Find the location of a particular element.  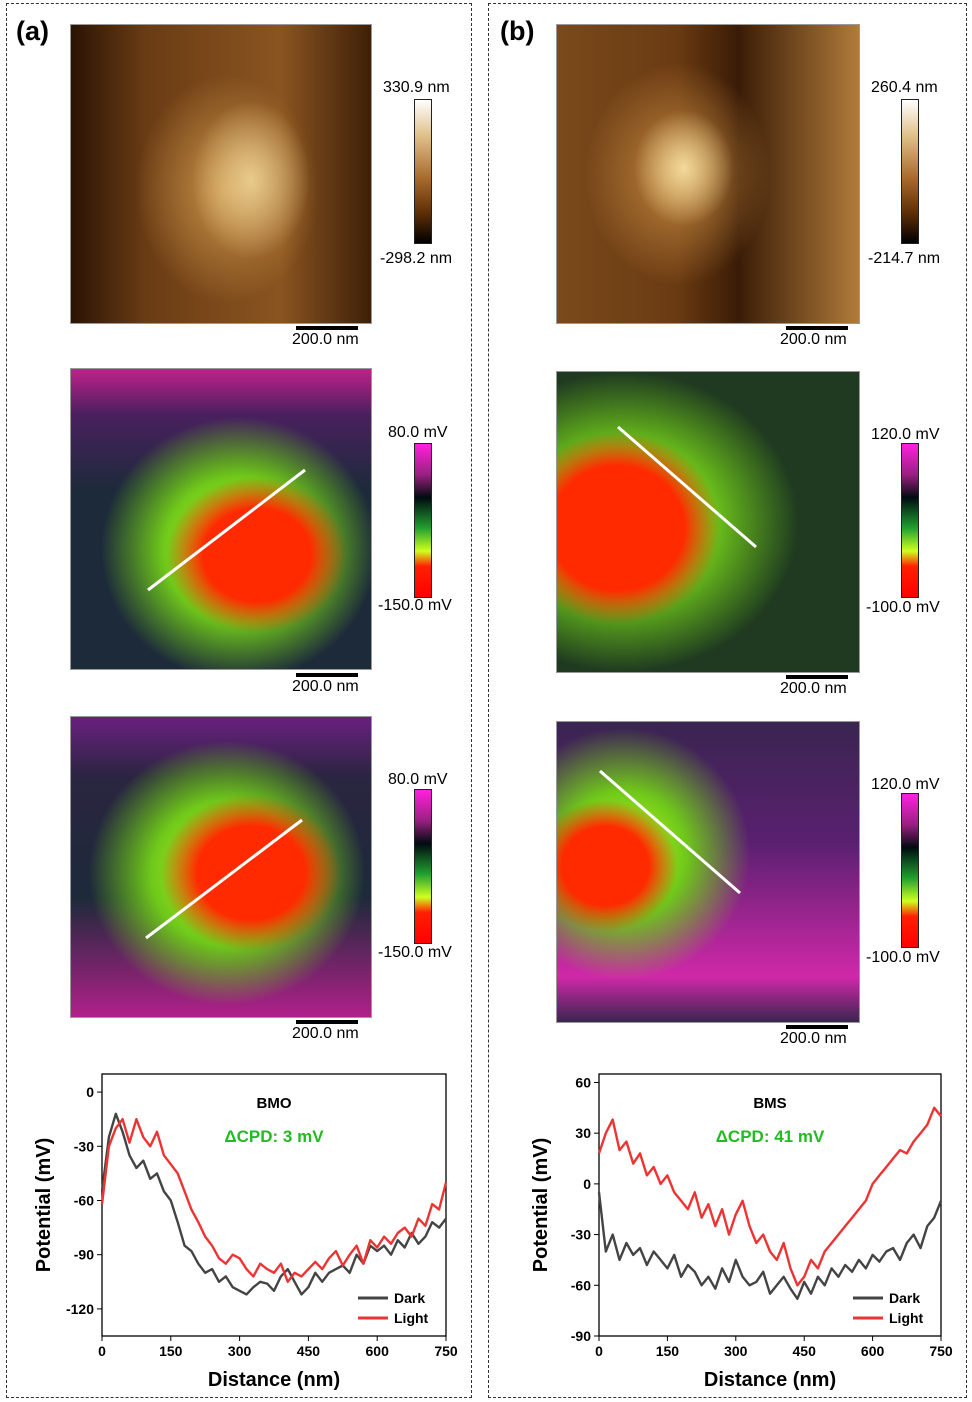

colorbar-max-label: 330.9 nm is located at coordinates (416, 87).